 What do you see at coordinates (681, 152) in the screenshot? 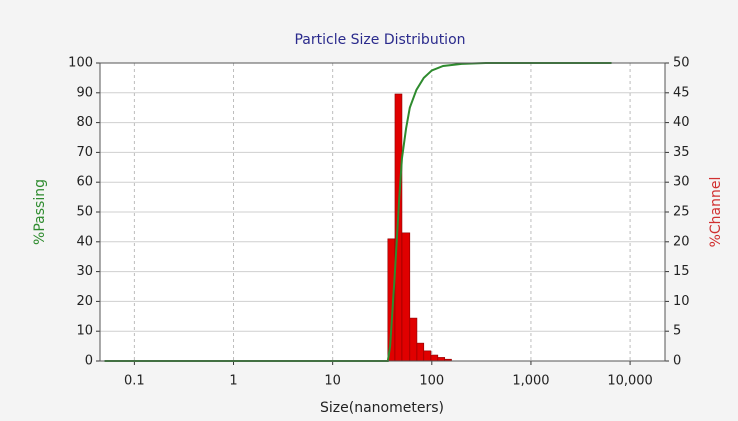
I see `y2-tick-label: 35` at bounding box center [681, 152].